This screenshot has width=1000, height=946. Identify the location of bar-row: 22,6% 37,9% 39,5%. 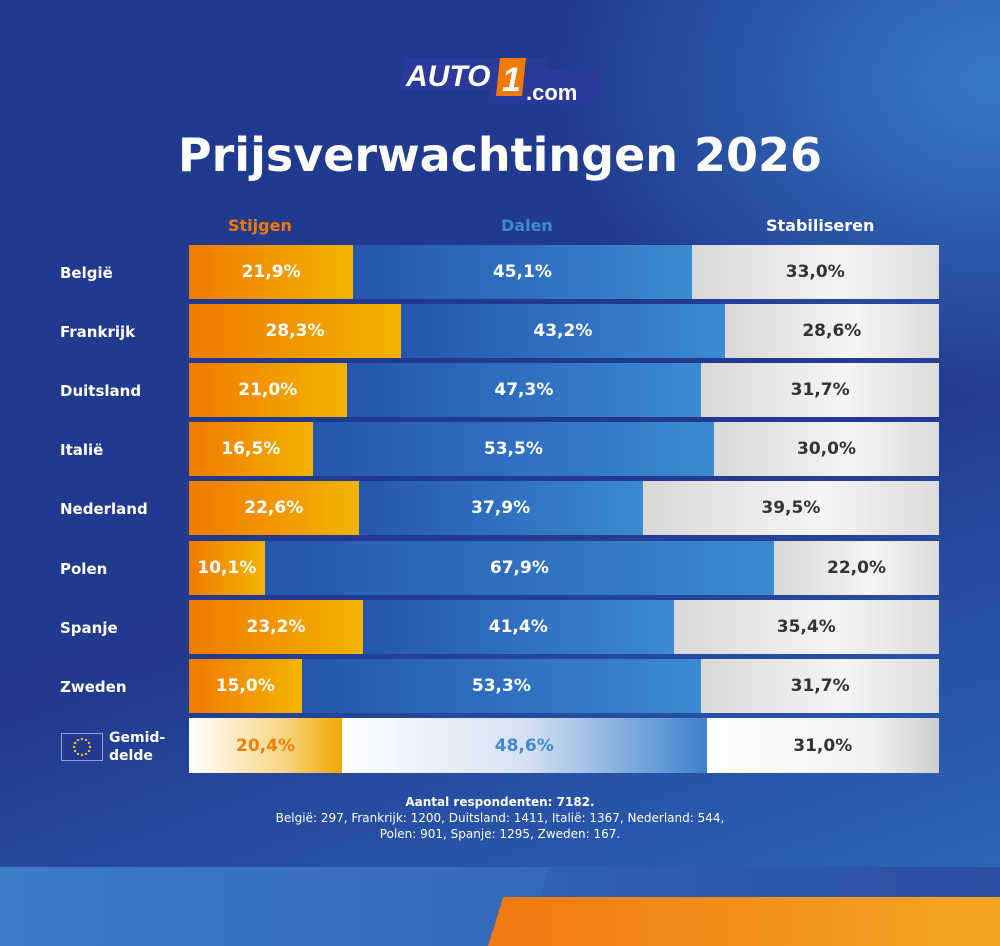
(564, 508).